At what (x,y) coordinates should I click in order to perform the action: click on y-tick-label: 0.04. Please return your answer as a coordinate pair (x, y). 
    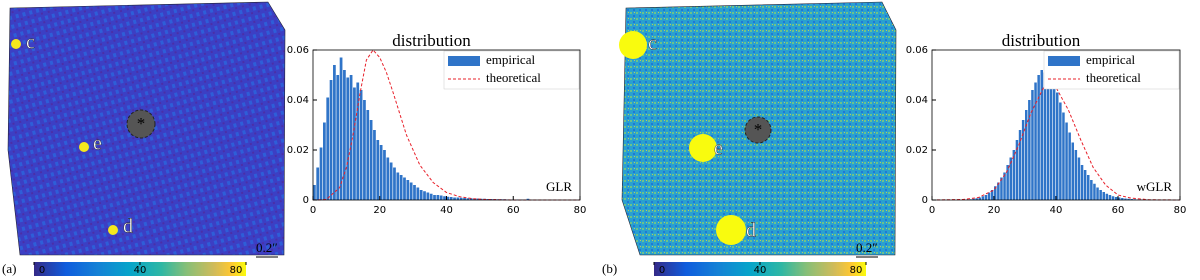
    Looking at the image, I should click on (298, 100).